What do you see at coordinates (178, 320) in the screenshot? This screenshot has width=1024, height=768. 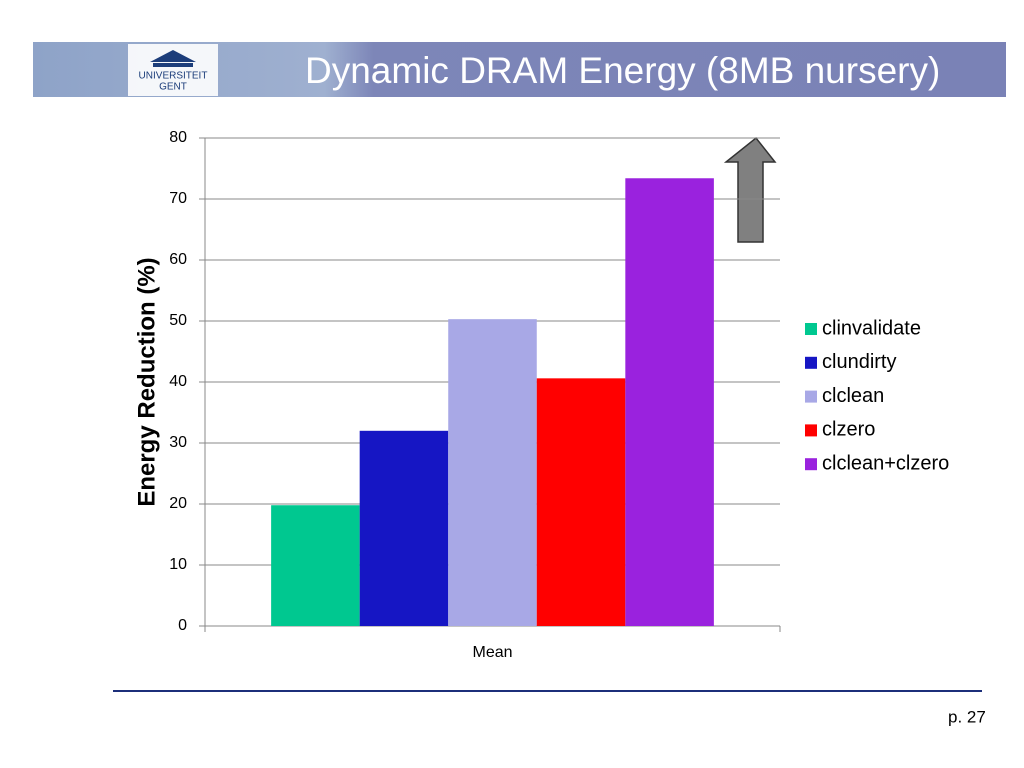 I see `y-tick-label: 50` at bounding box center [178, 320].